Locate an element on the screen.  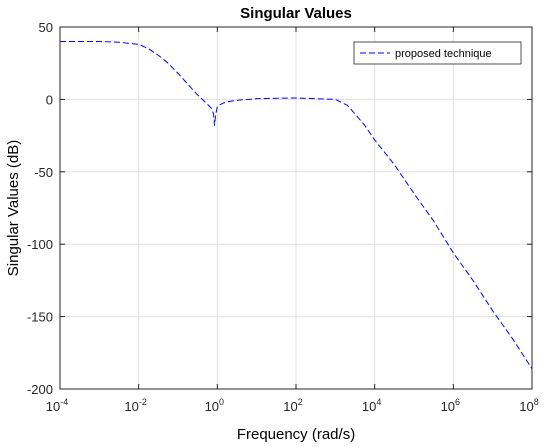
y-tick-label: -100 is located at coordinates (40, 244).